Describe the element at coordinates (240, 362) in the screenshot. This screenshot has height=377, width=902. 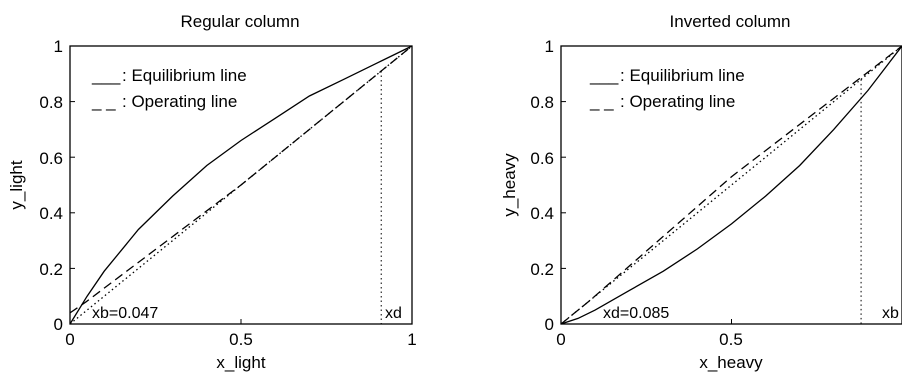
I see `x-axis-label: x_light` at that location.